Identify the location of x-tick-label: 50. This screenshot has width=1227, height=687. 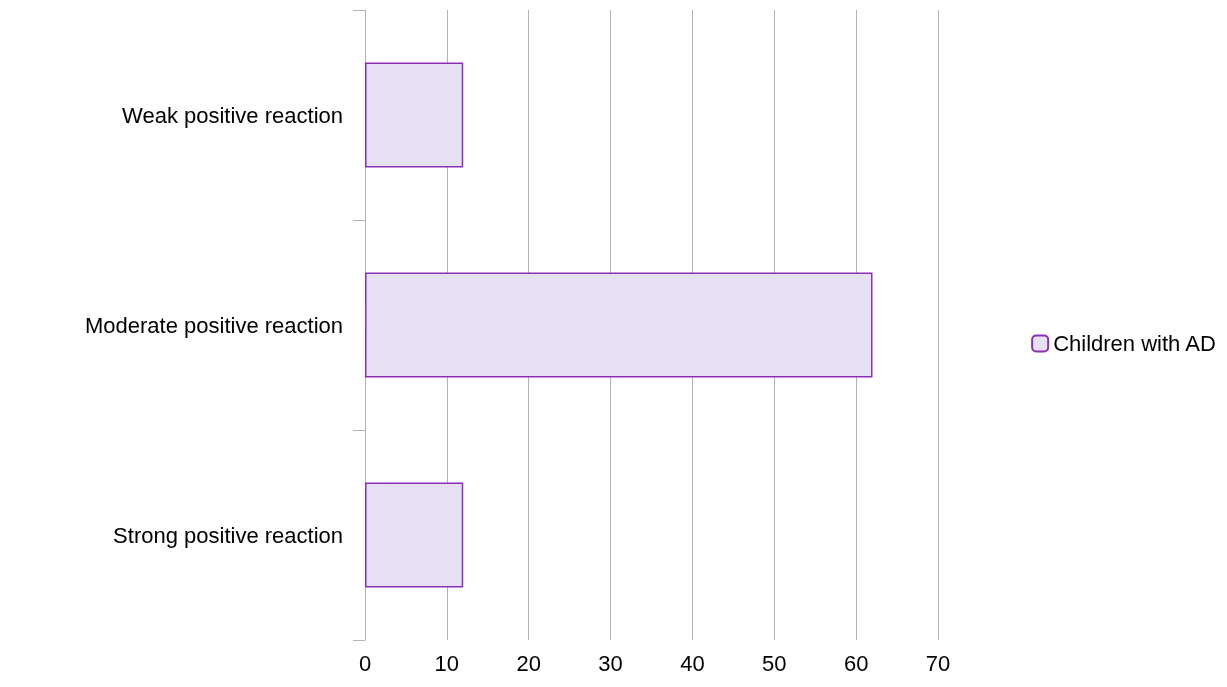
(774, 663).